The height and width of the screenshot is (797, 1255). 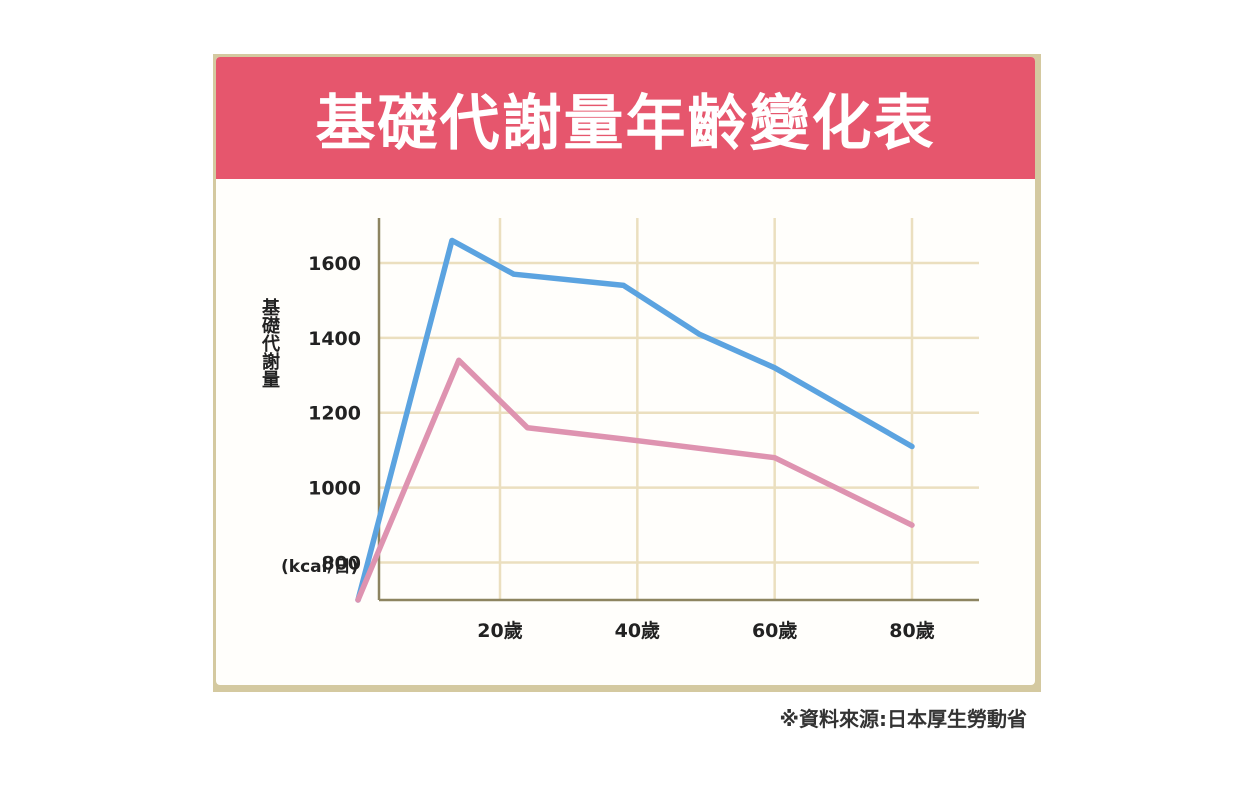 I want to click on x-ticks: 20歲 40歲 60歲 80歲, so click(x=705, y=630).